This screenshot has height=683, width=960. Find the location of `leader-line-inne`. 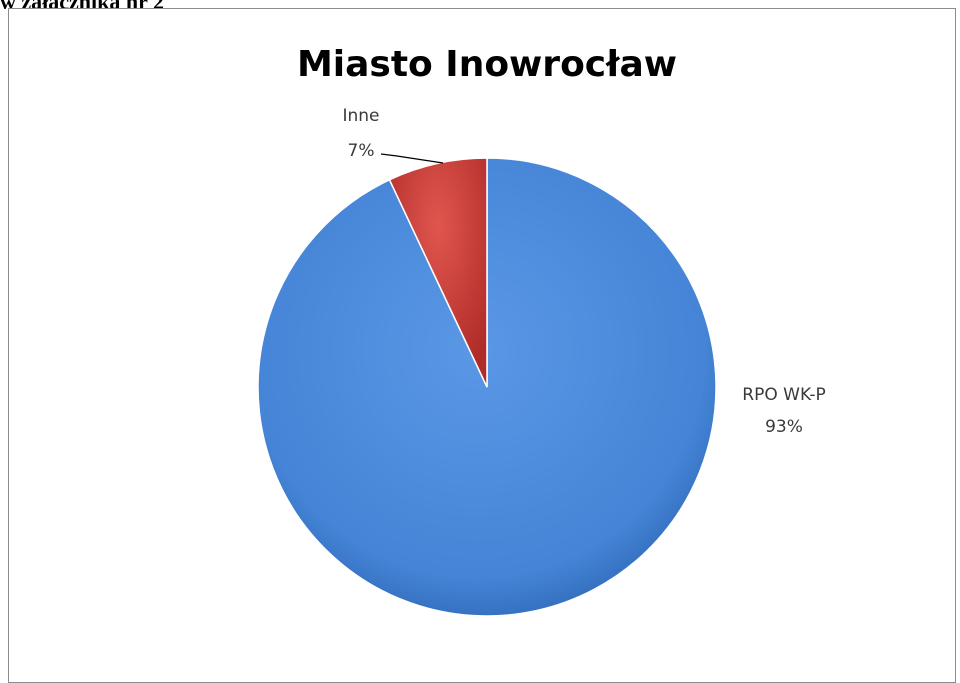

leader-line-inne is located at coordinates (412, 158).